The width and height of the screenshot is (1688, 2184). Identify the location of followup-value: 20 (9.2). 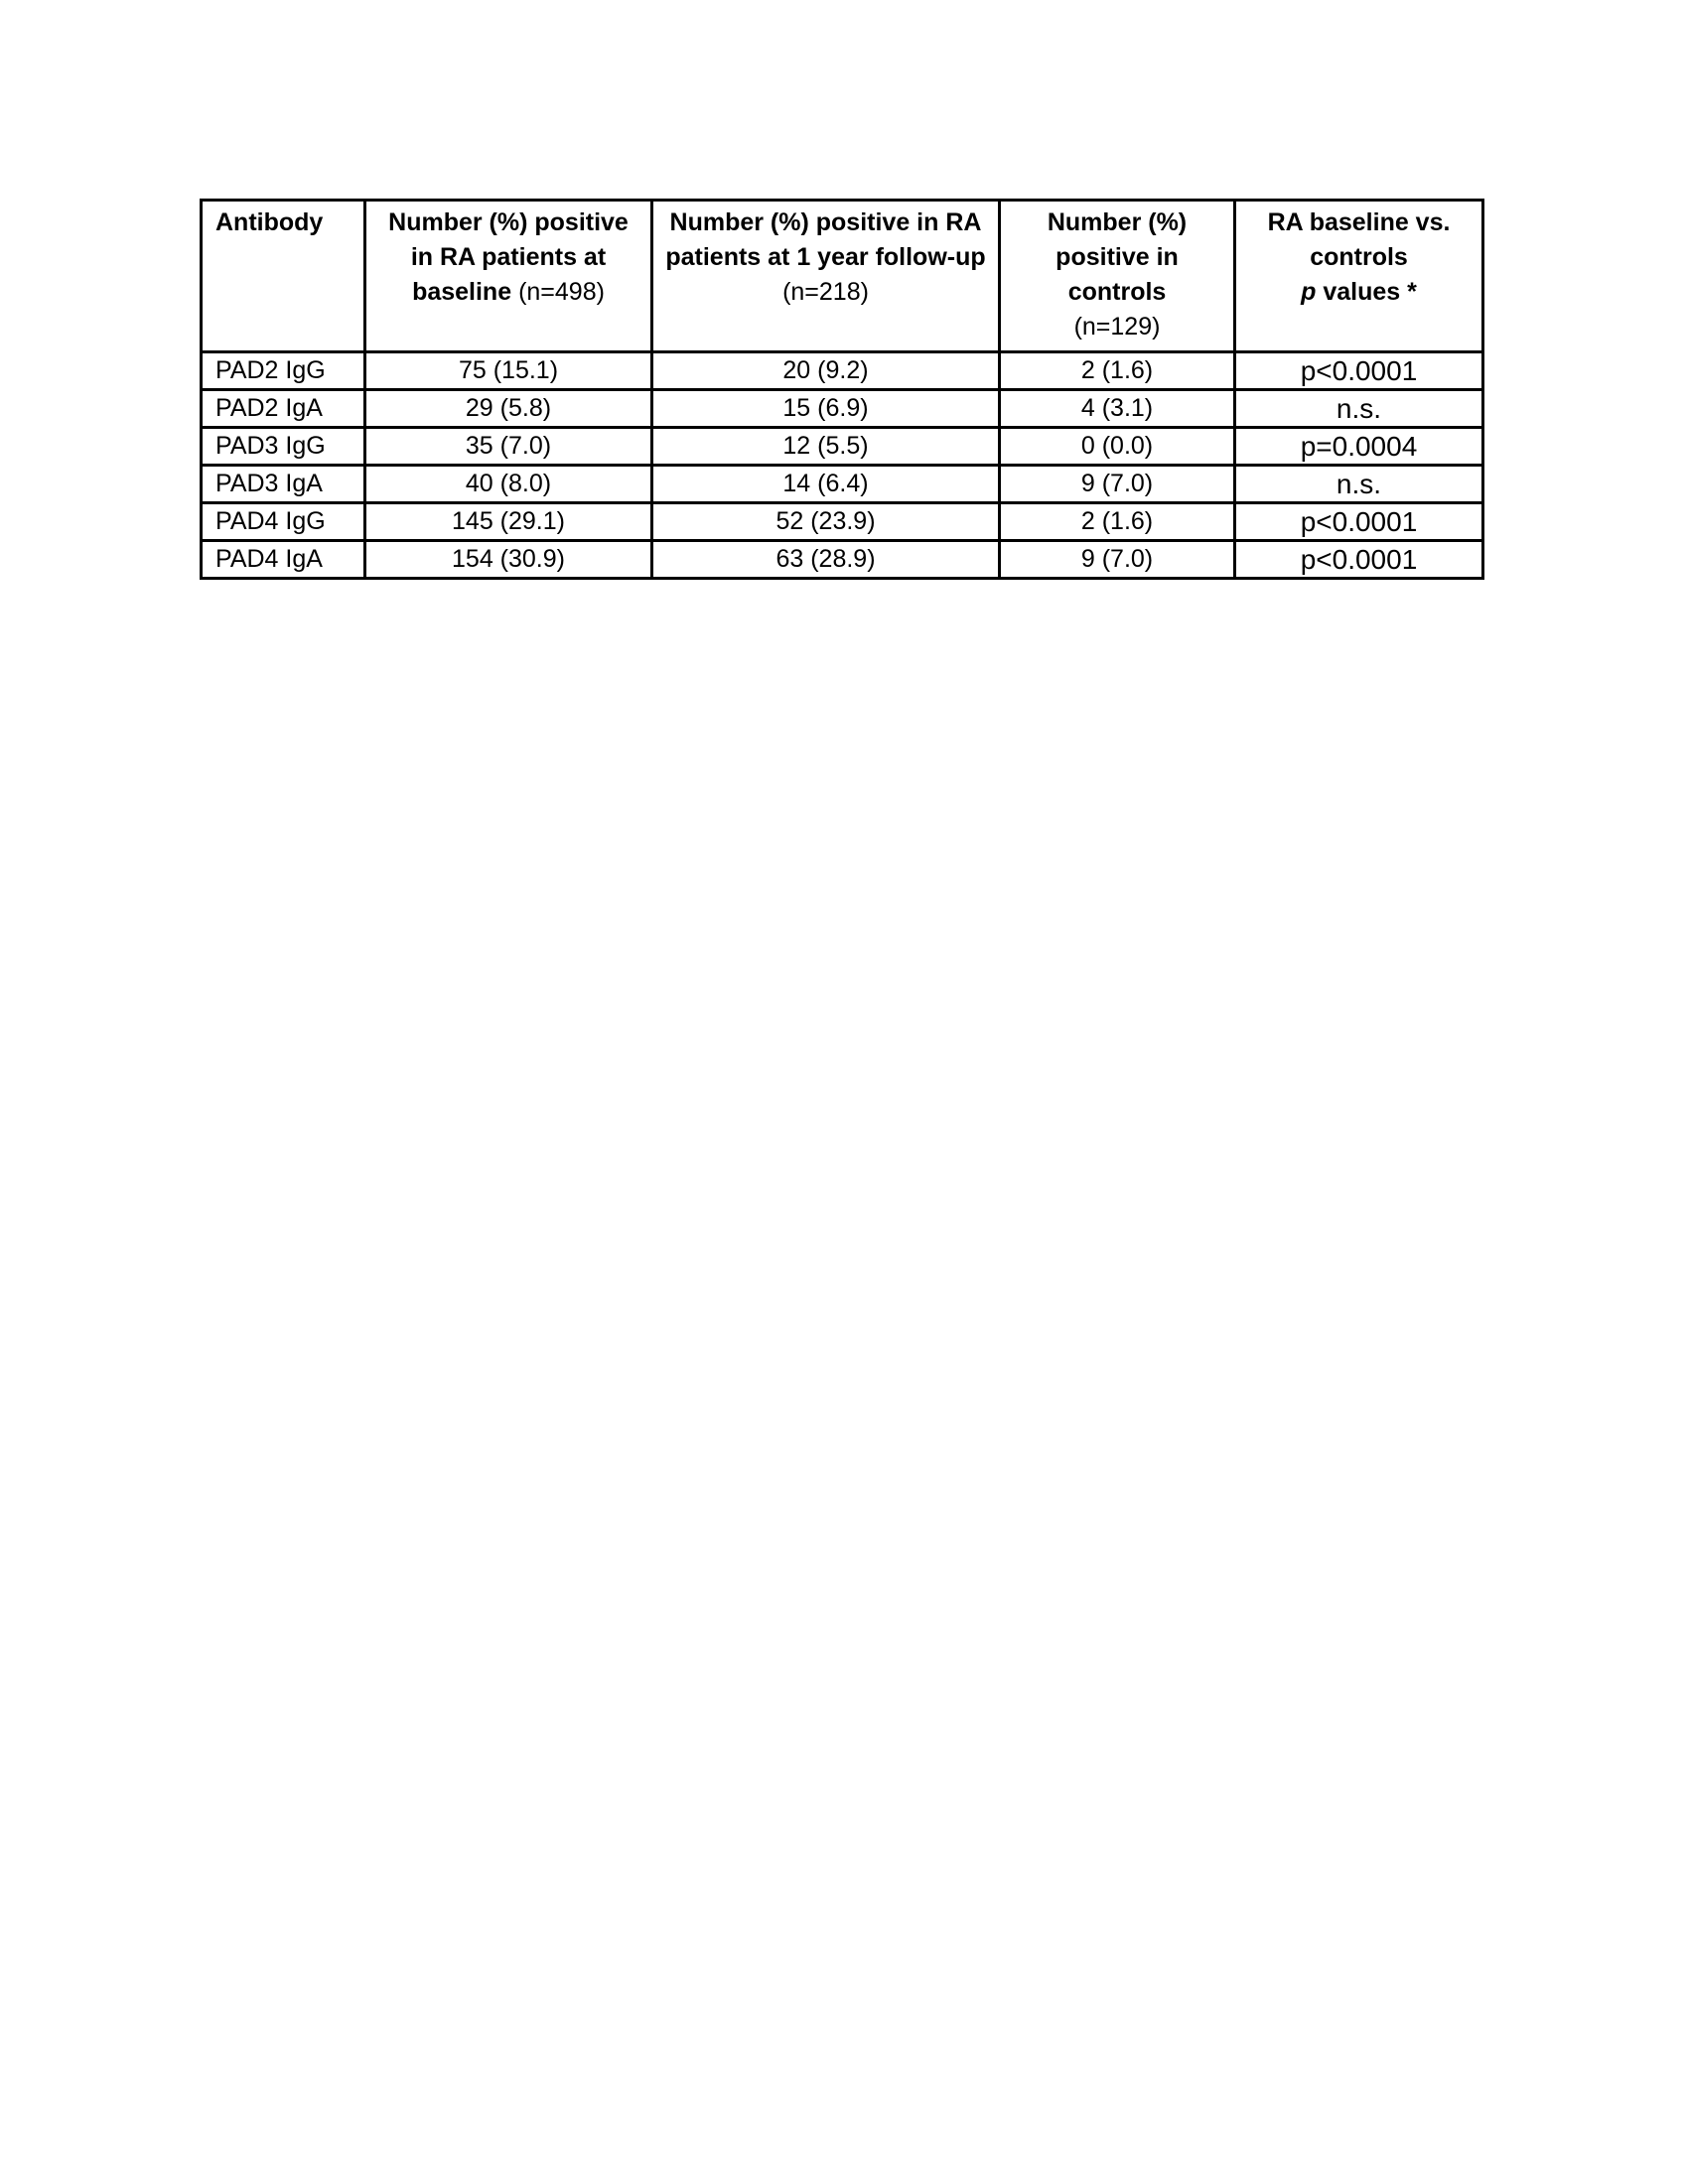
(825, 370).